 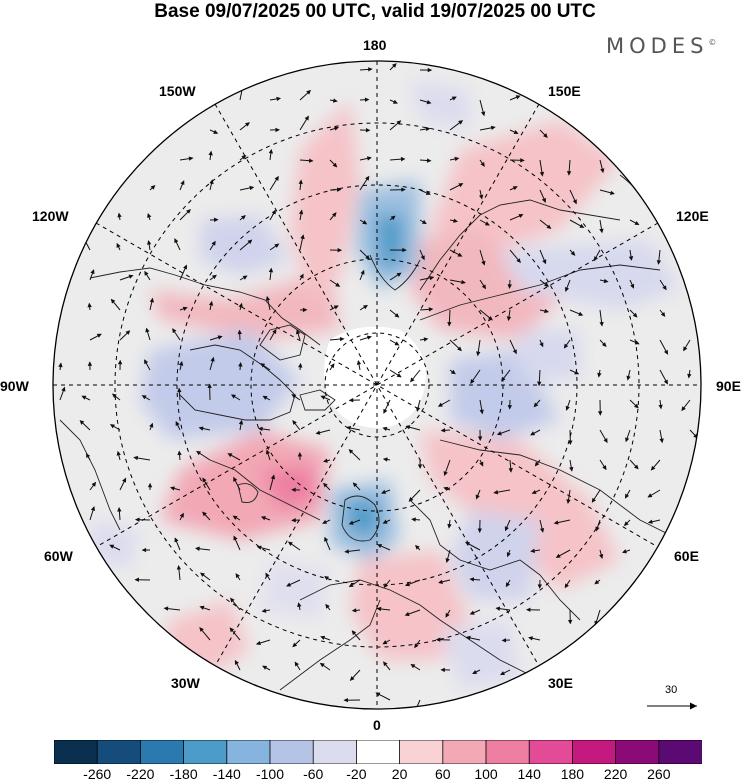 I want to click on colorbar-tick-label: -260, so click(x=97, y=774).